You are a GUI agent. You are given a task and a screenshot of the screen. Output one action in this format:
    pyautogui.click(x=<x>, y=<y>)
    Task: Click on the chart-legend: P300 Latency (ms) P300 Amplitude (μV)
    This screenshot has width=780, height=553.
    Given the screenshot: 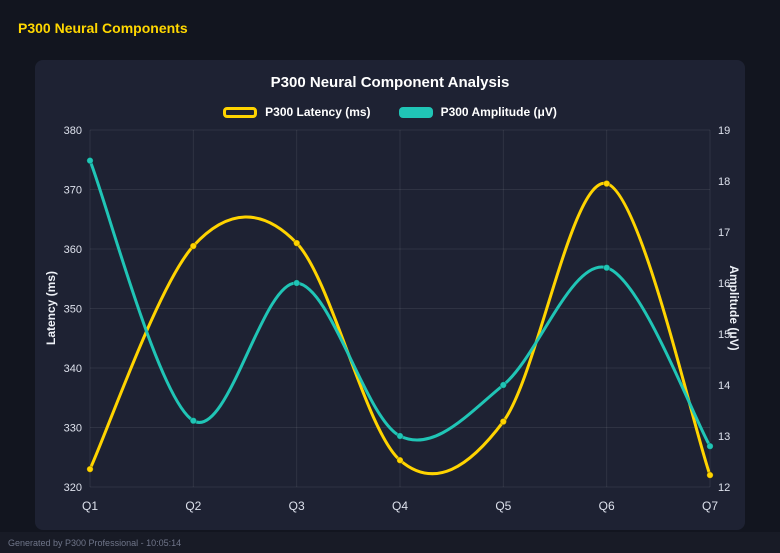 What is the action you would take?
    pyautogui.click(x=390, y=112)
    